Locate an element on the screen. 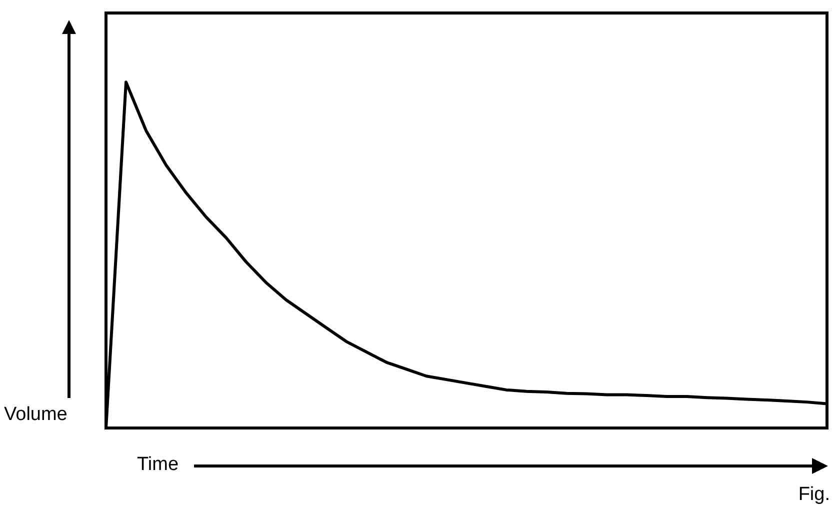 Image resolution: width=838 pixels, height=512 pixels. x-axis-title: Time is located at coordinates (158, 465).